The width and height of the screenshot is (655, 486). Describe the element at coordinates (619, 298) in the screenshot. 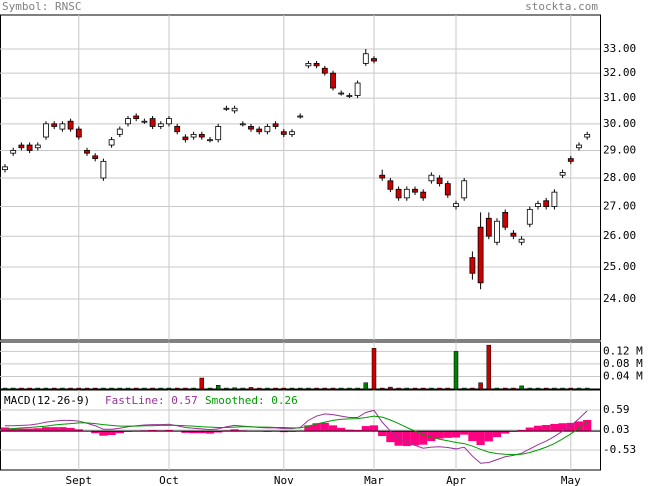

I see `y-tick-label: 24.00` at that location.